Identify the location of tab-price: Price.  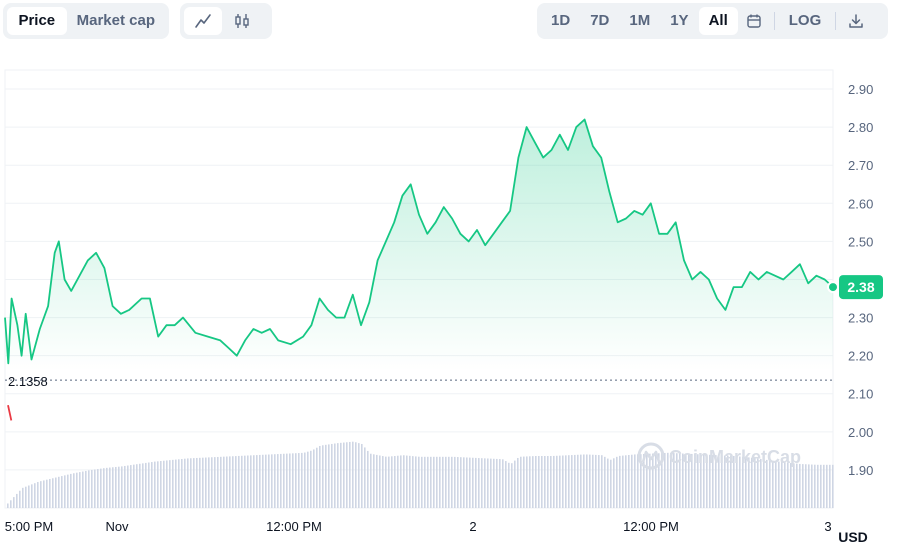
(37, 21).